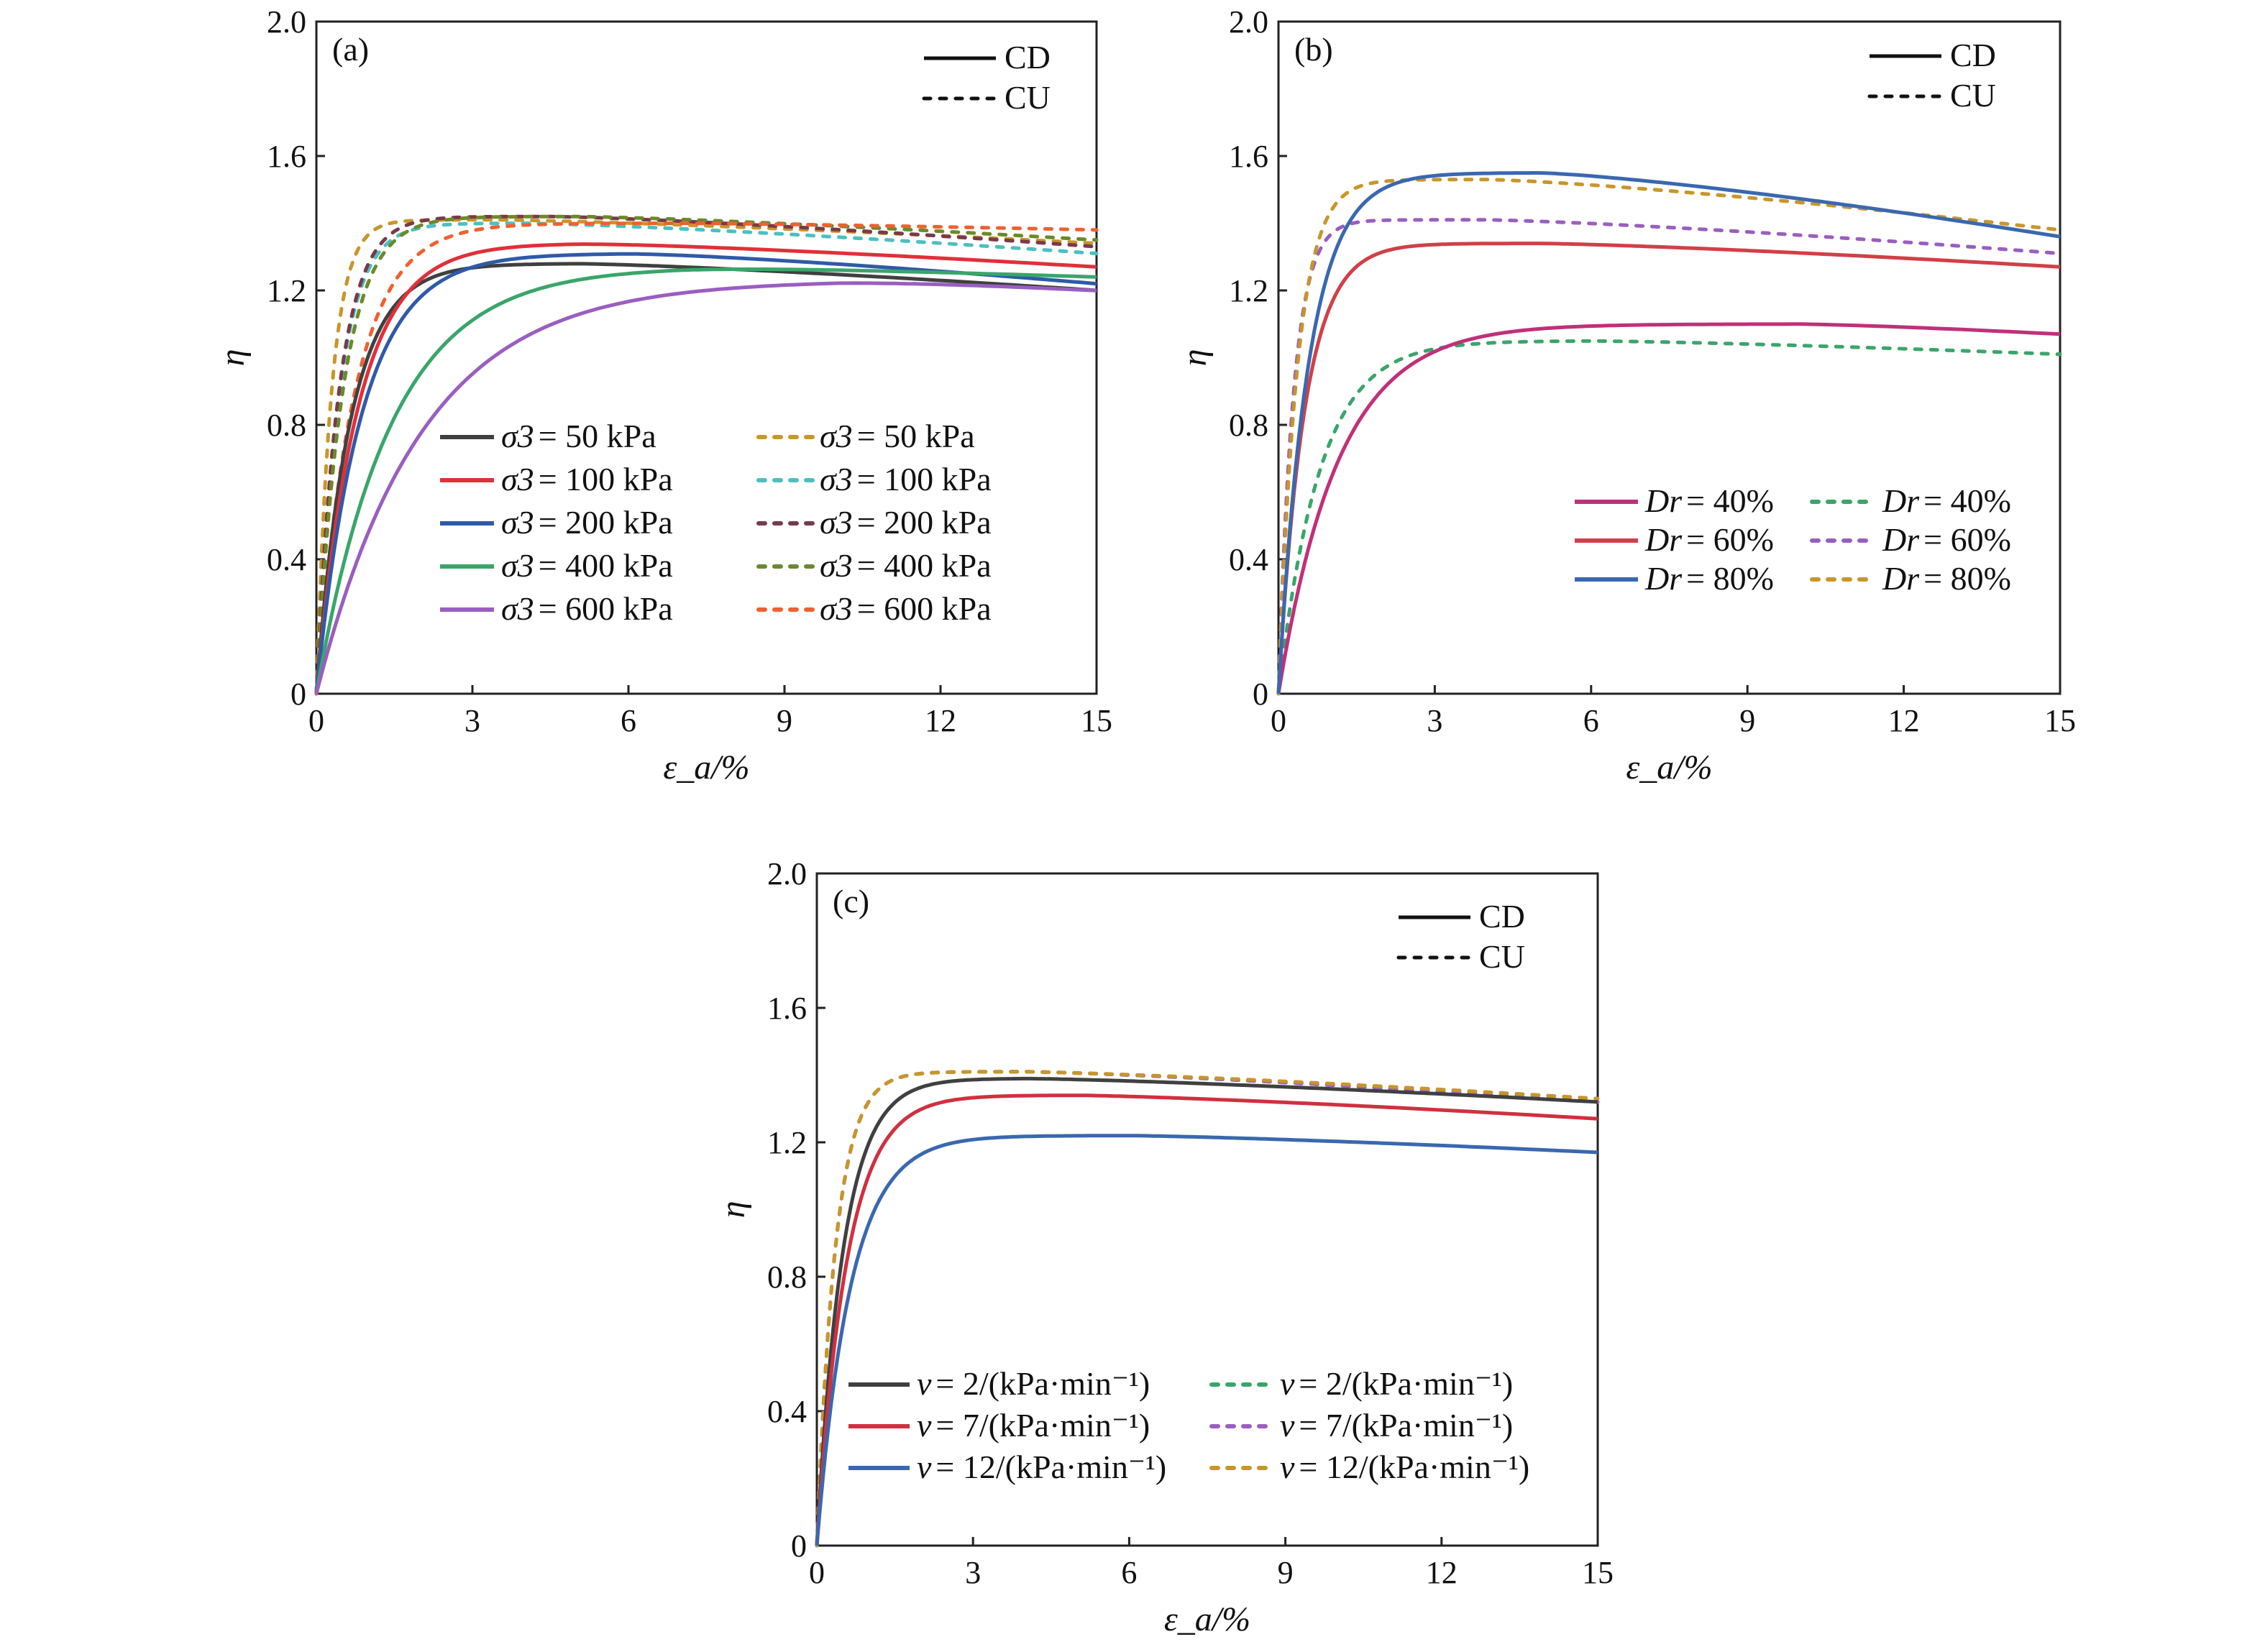 The height and width of the screenshot is (1652, 2265). I want to click on series-legend-label: Dr = 80%, so click(1709, 578).